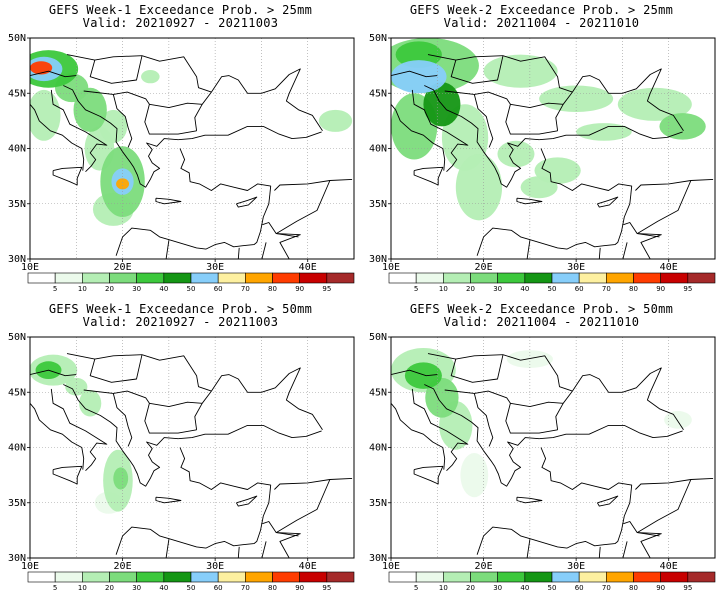 Image resolution: width=722 pixels, height=598 pixels. I want to click on colorbar-label: 20, so click(470, 289).